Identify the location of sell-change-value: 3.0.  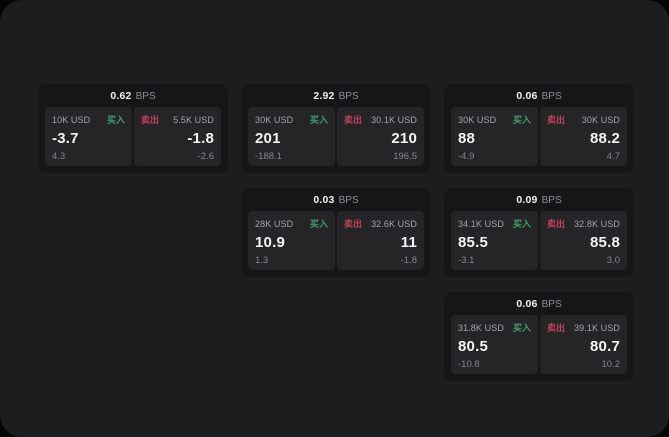
(613, 260).